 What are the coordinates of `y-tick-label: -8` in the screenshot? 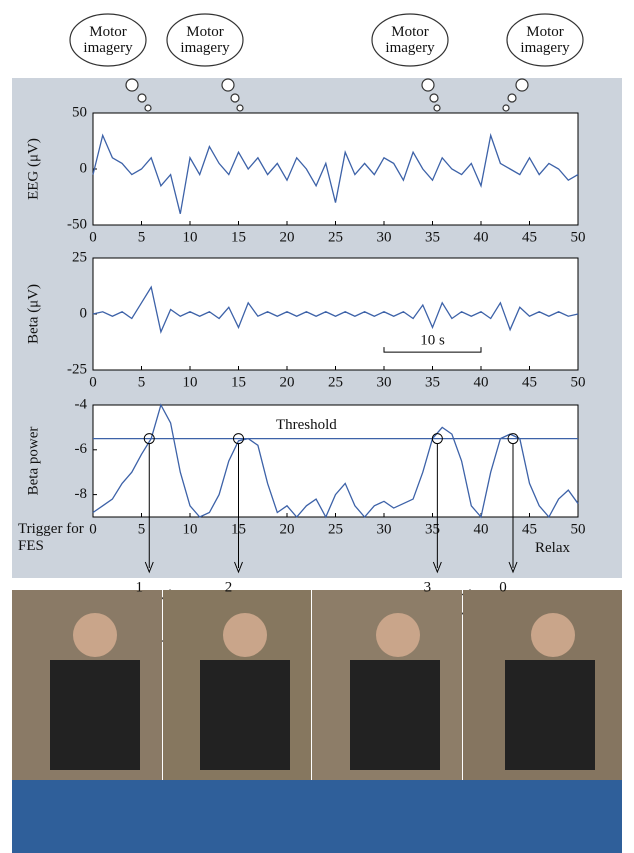 It's located at (81, 494).